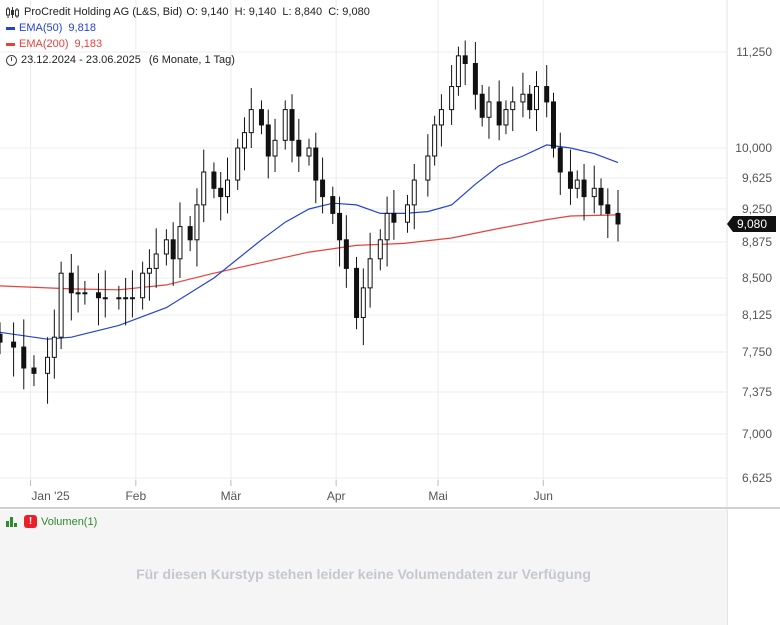 The image size is (780, 625). I want to click on period-range: 23.12.2024 - 23.06.2025, so click(81, 60).